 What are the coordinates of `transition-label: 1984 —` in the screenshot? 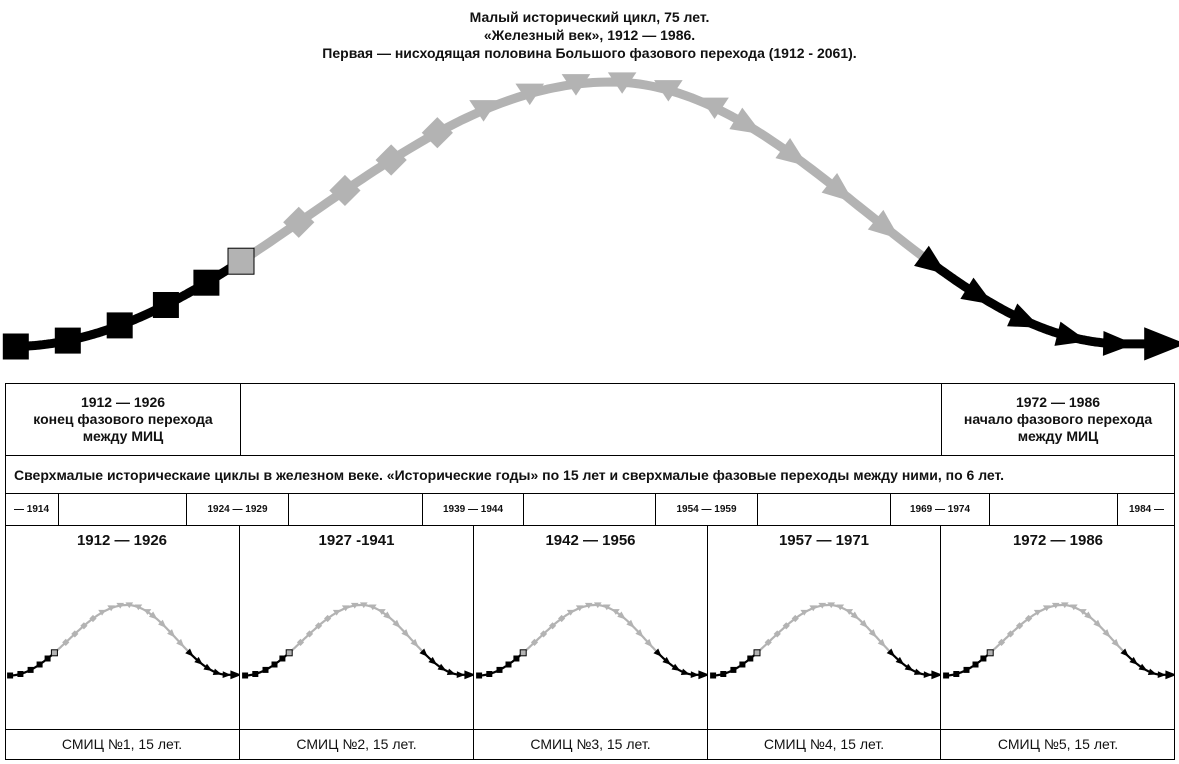 It's located at (1146, 509).